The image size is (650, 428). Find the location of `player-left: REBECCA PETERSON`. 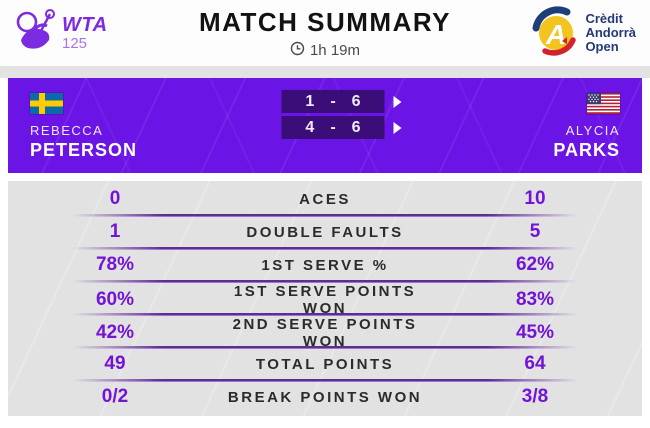

player-left: REBECCA PETERSON is located at coordinates (83, 127).